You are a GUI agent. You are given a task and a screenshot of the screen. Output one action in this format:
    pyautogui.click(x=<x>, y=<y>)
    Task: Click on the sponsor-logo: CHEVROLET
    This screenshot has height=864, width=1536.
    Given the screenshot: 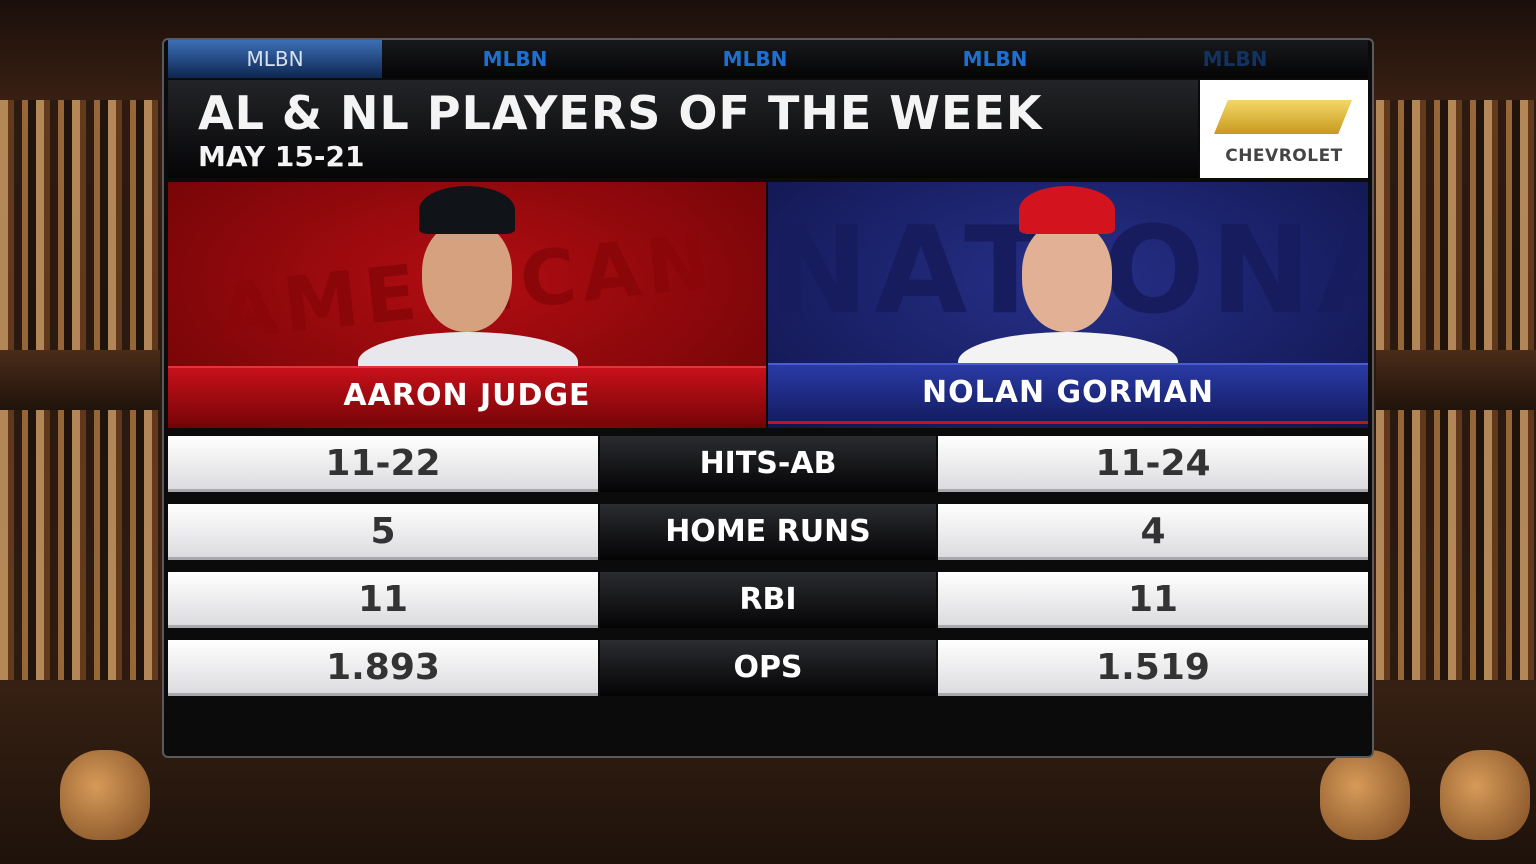 What is the action you would take?
    pyautogui.click(x=1284, y=129)
    